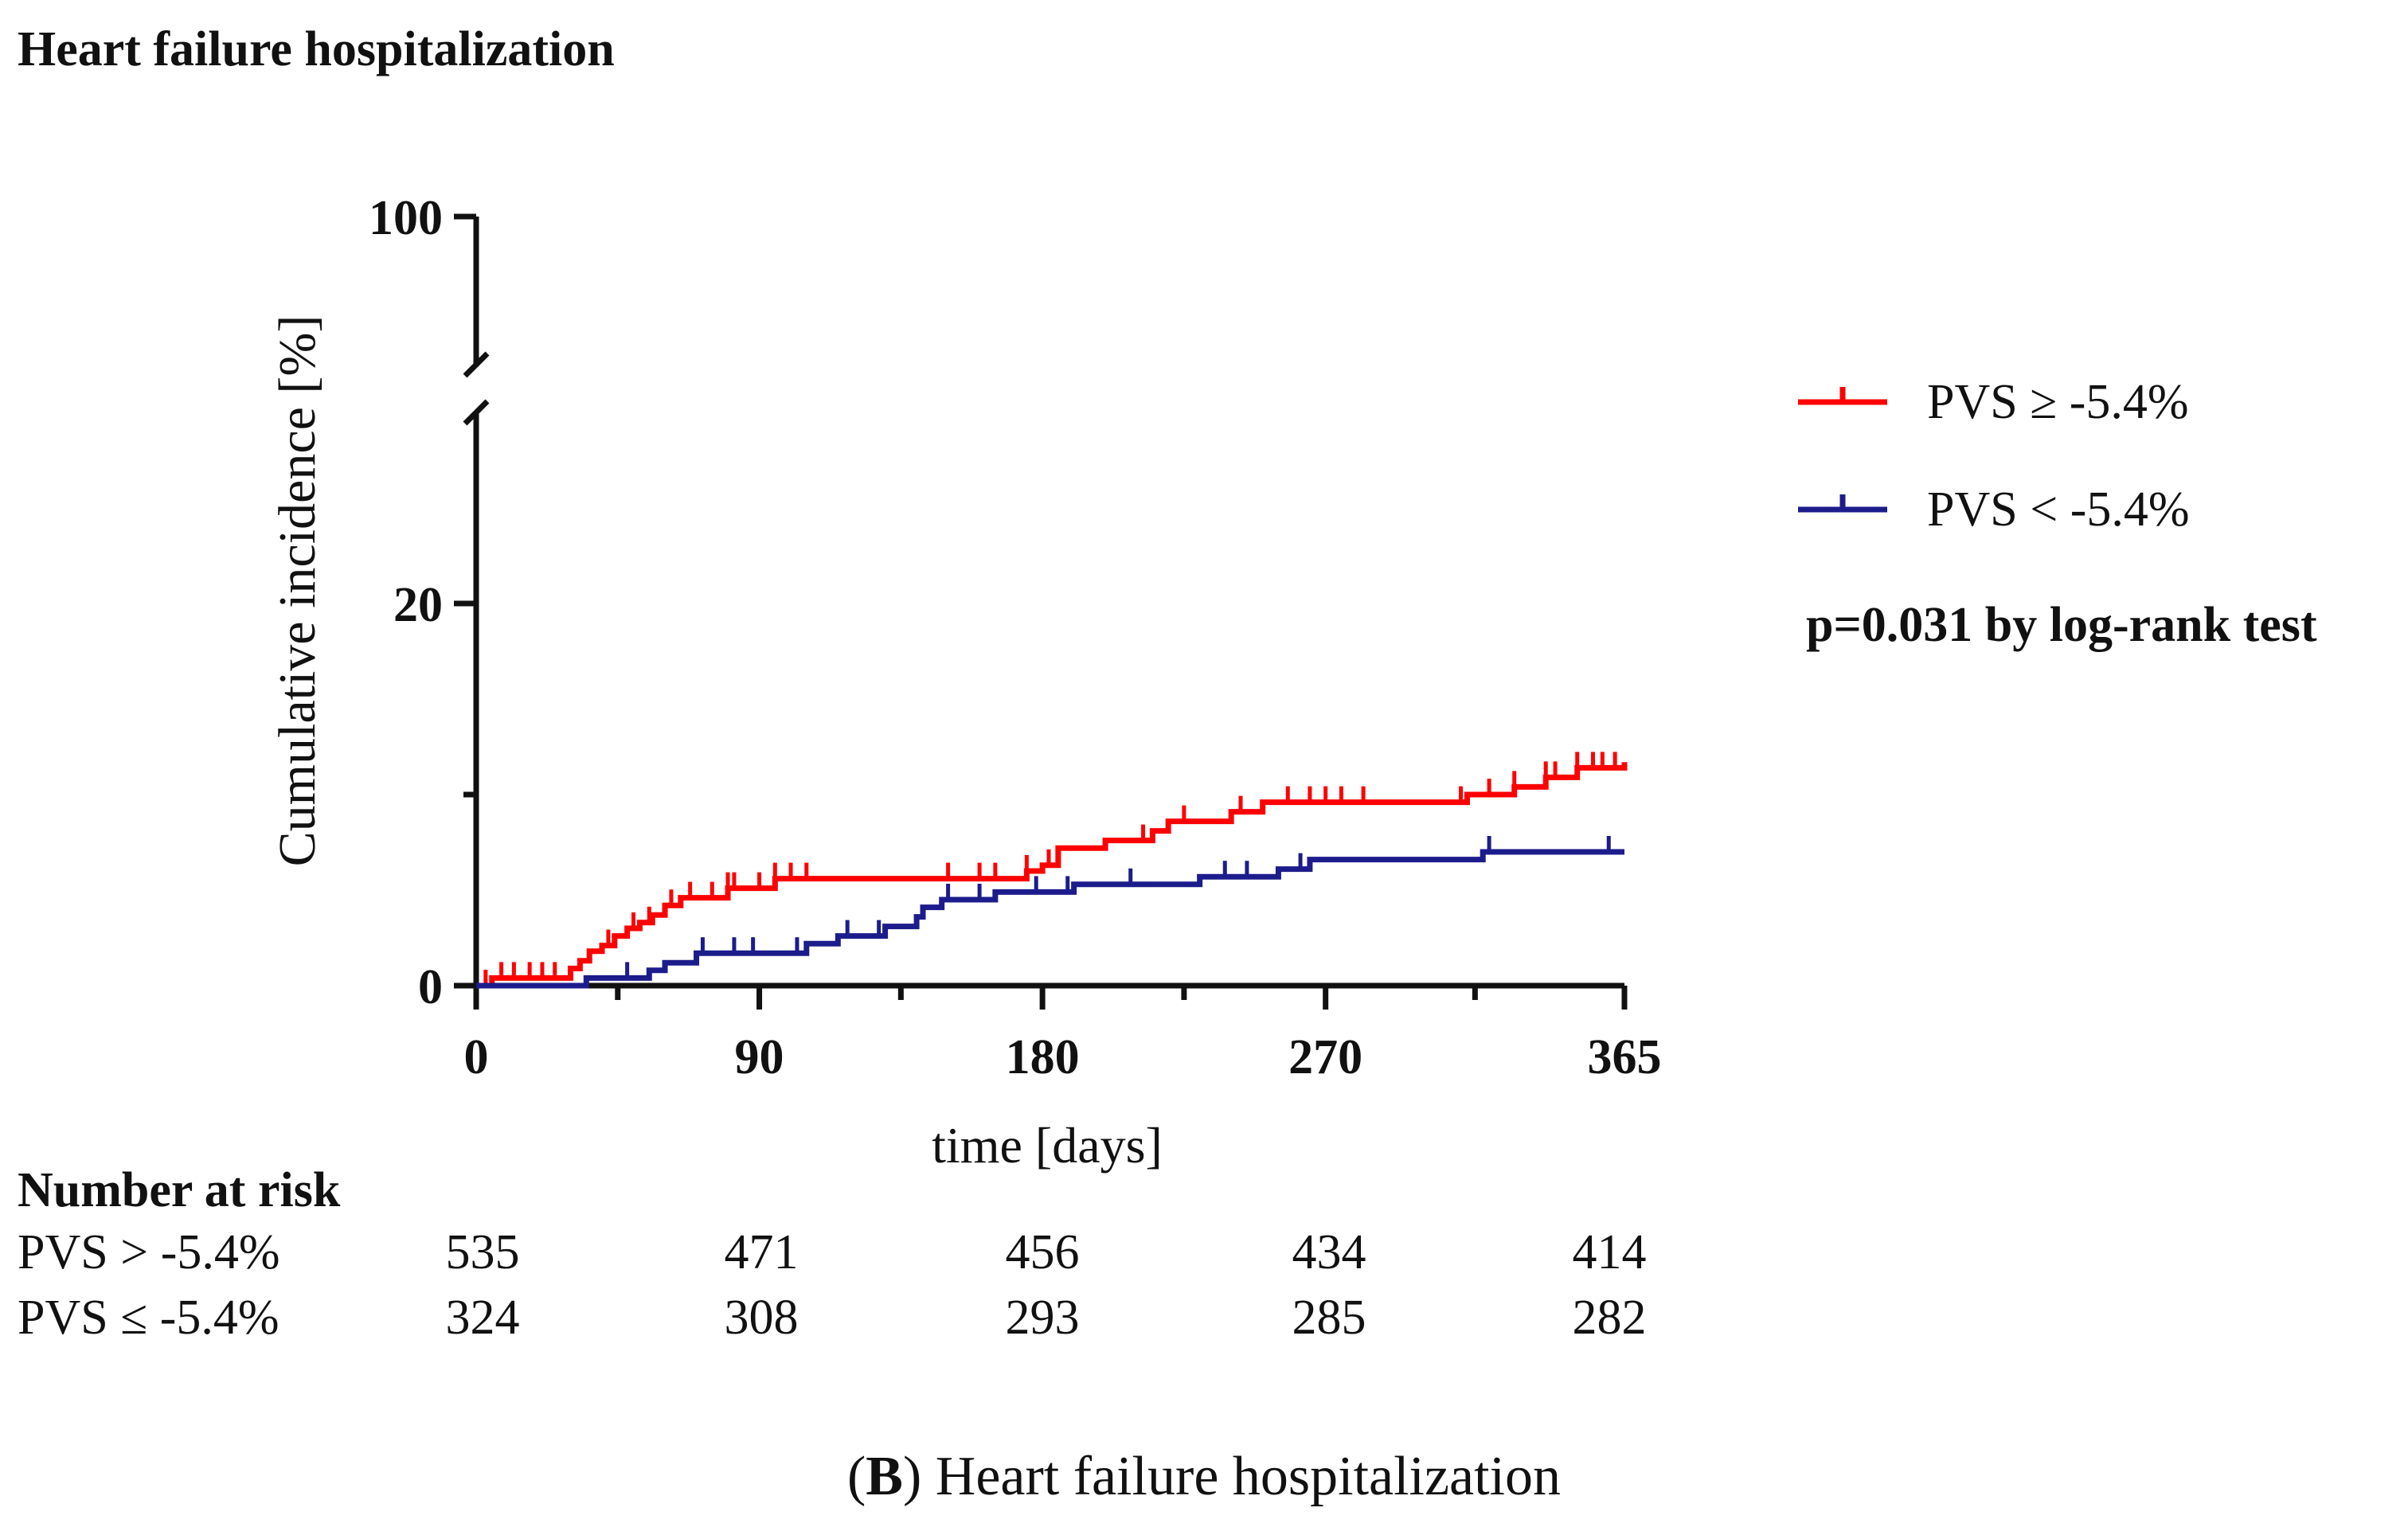 The image size is (2408, 1535). What do you see at coordinates (482, 1318) in the screenshot?
I see `risk-value: 324` at bounding box center [482, 1318].